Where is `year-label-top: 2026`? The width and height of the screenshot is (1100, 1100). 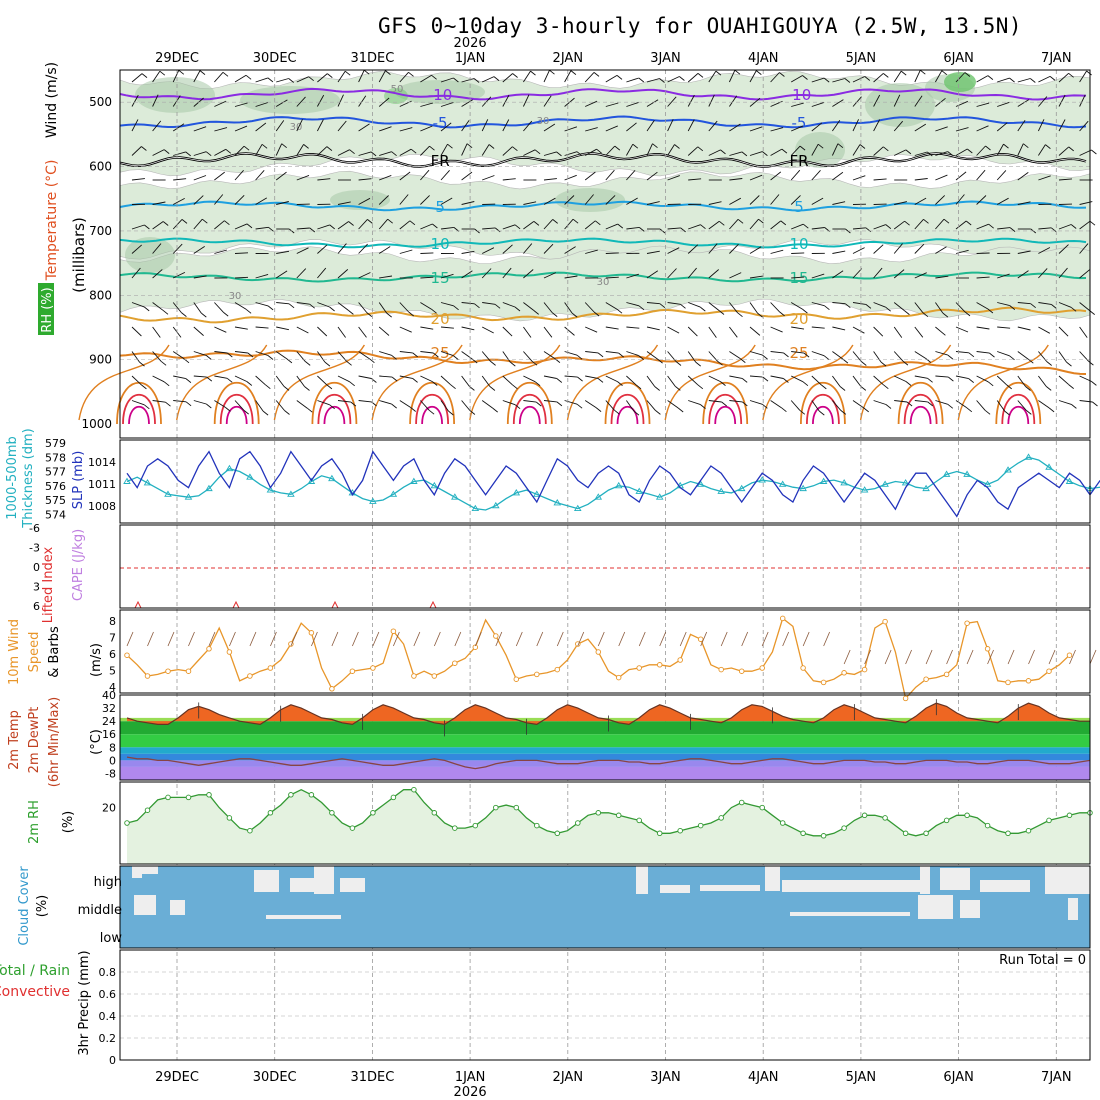 year-label-top: 2026 is located at coordinates (470, 43).